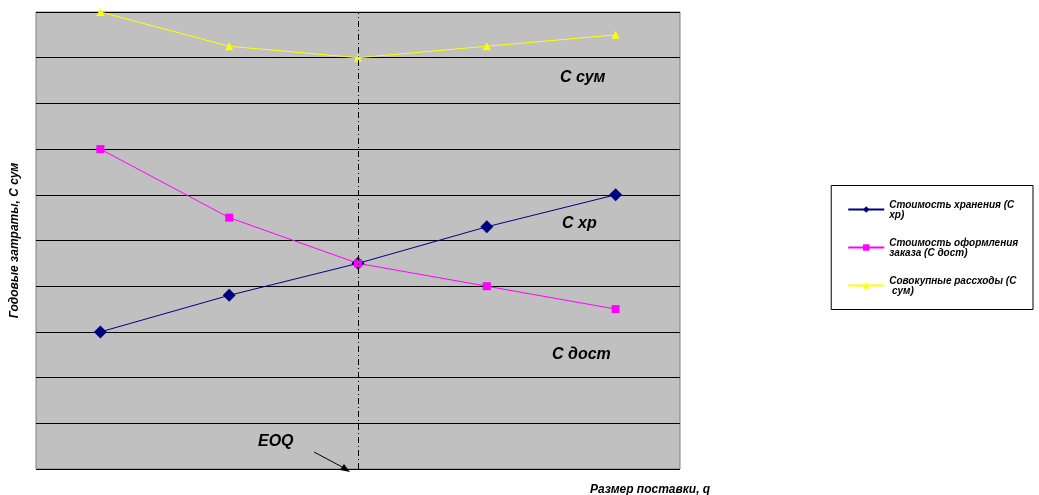 This screenshot has height=495, width=1039. I want to click on legend-label: Совокупные рассходы (С сум), so click(953, 285).